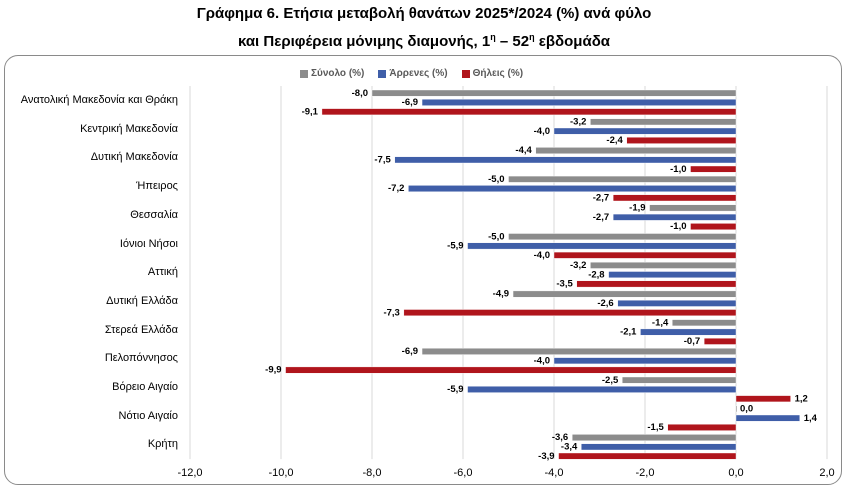  Describe the element at coordinates (554, 473) in the screenshot. I see `x-tick-label: -4,0` at that location.